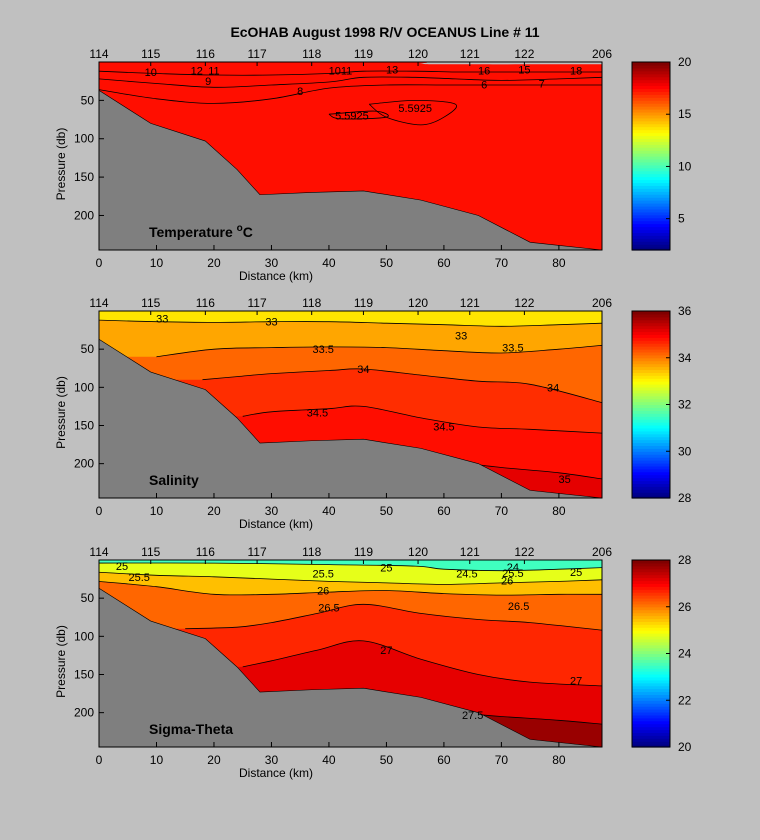 This screenshot has height=840, width=760. I want to click on temperature-c-colorbar-tick-label: 20, so click(685, 62).